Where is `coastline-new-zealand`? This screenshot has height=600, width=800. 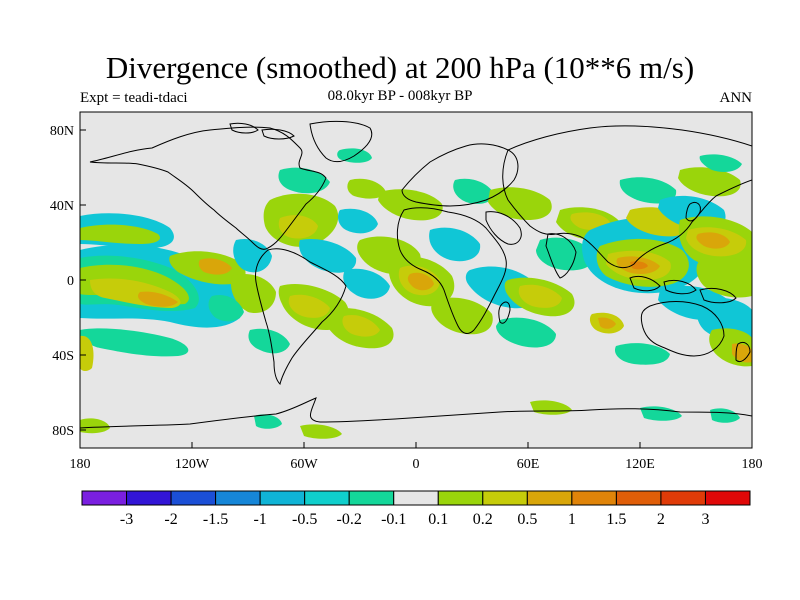
coastline-new-zealand is located at coordinates (743, 352).